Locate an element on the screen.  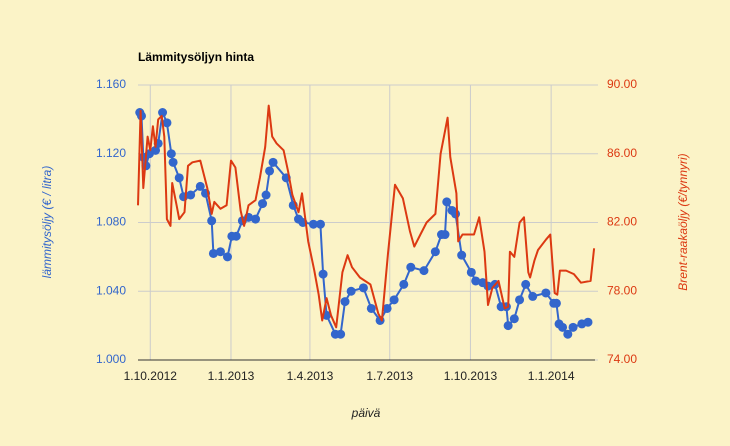
x-tick-label: 1.1.2013 is located at coordinates (231, 376).